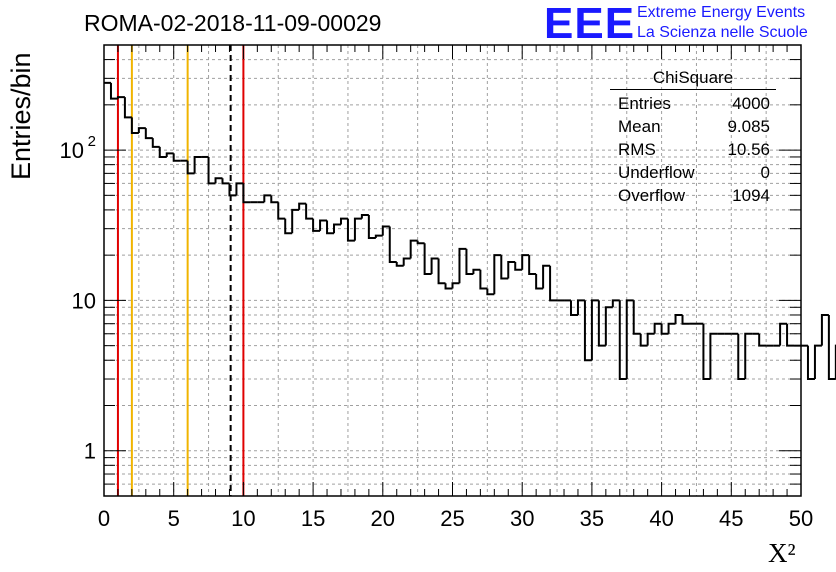 Image resolution: width=836 pixels, height=572 pixels. Describe the element at coordinates (751, 195) in the screenshot. I see `stats-value: 1094` at that location.